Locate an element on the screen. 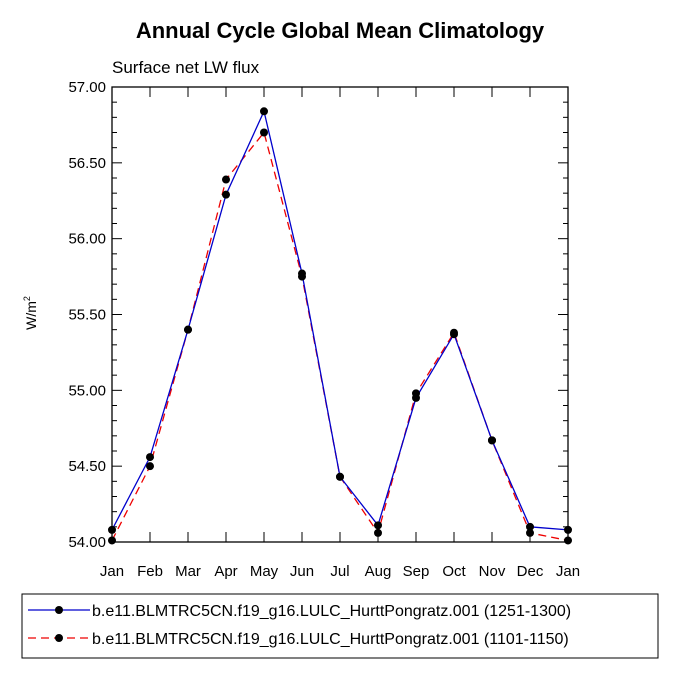  svg-text: W/m2 is located at coordinates (30, 313).